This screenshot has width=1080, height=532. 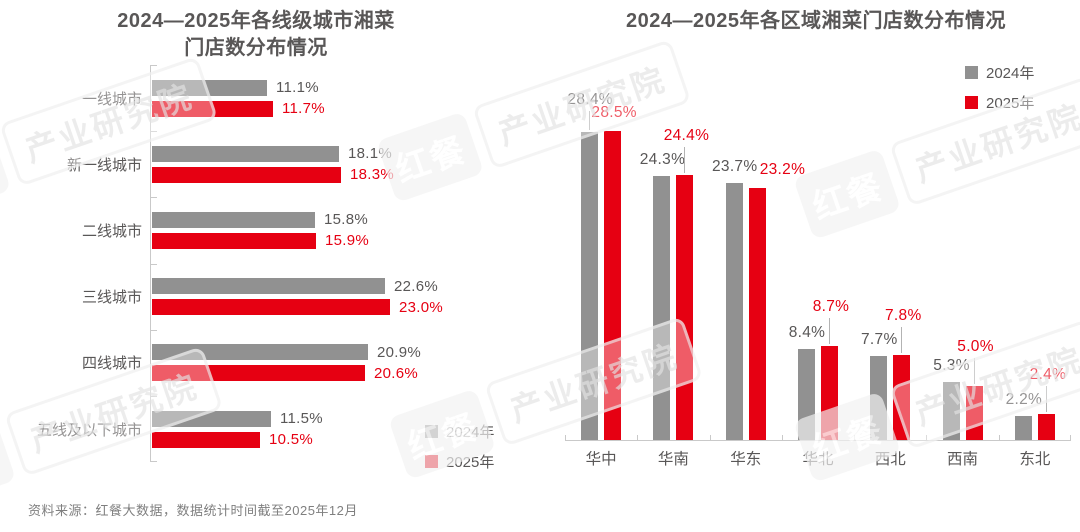 I want to click on bar-line: 22.6%, so click(x=297, y=286).